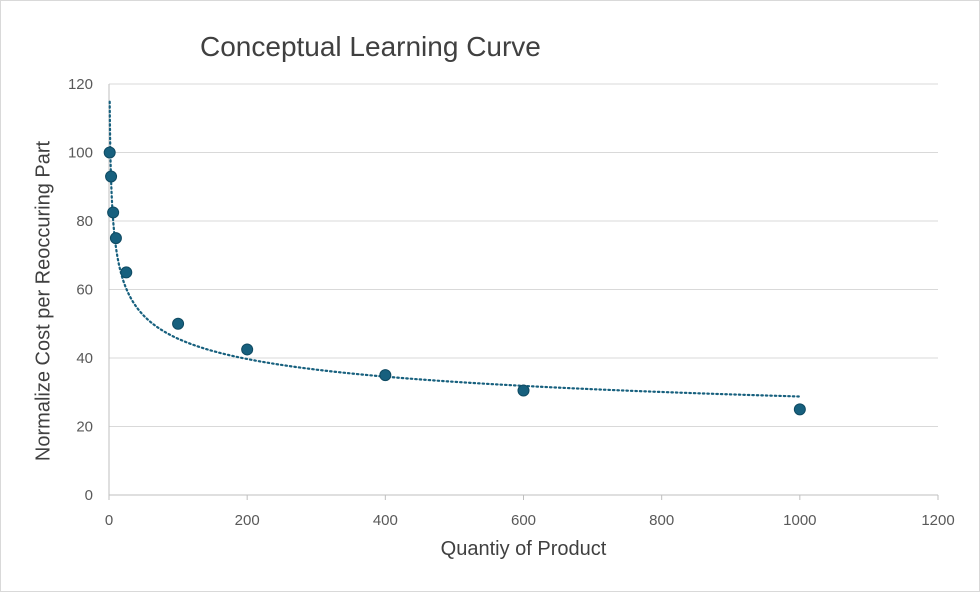  Describe the element at coordinates (80, 84) in the screenshot. I see `y-tick-label: 120` at that location.